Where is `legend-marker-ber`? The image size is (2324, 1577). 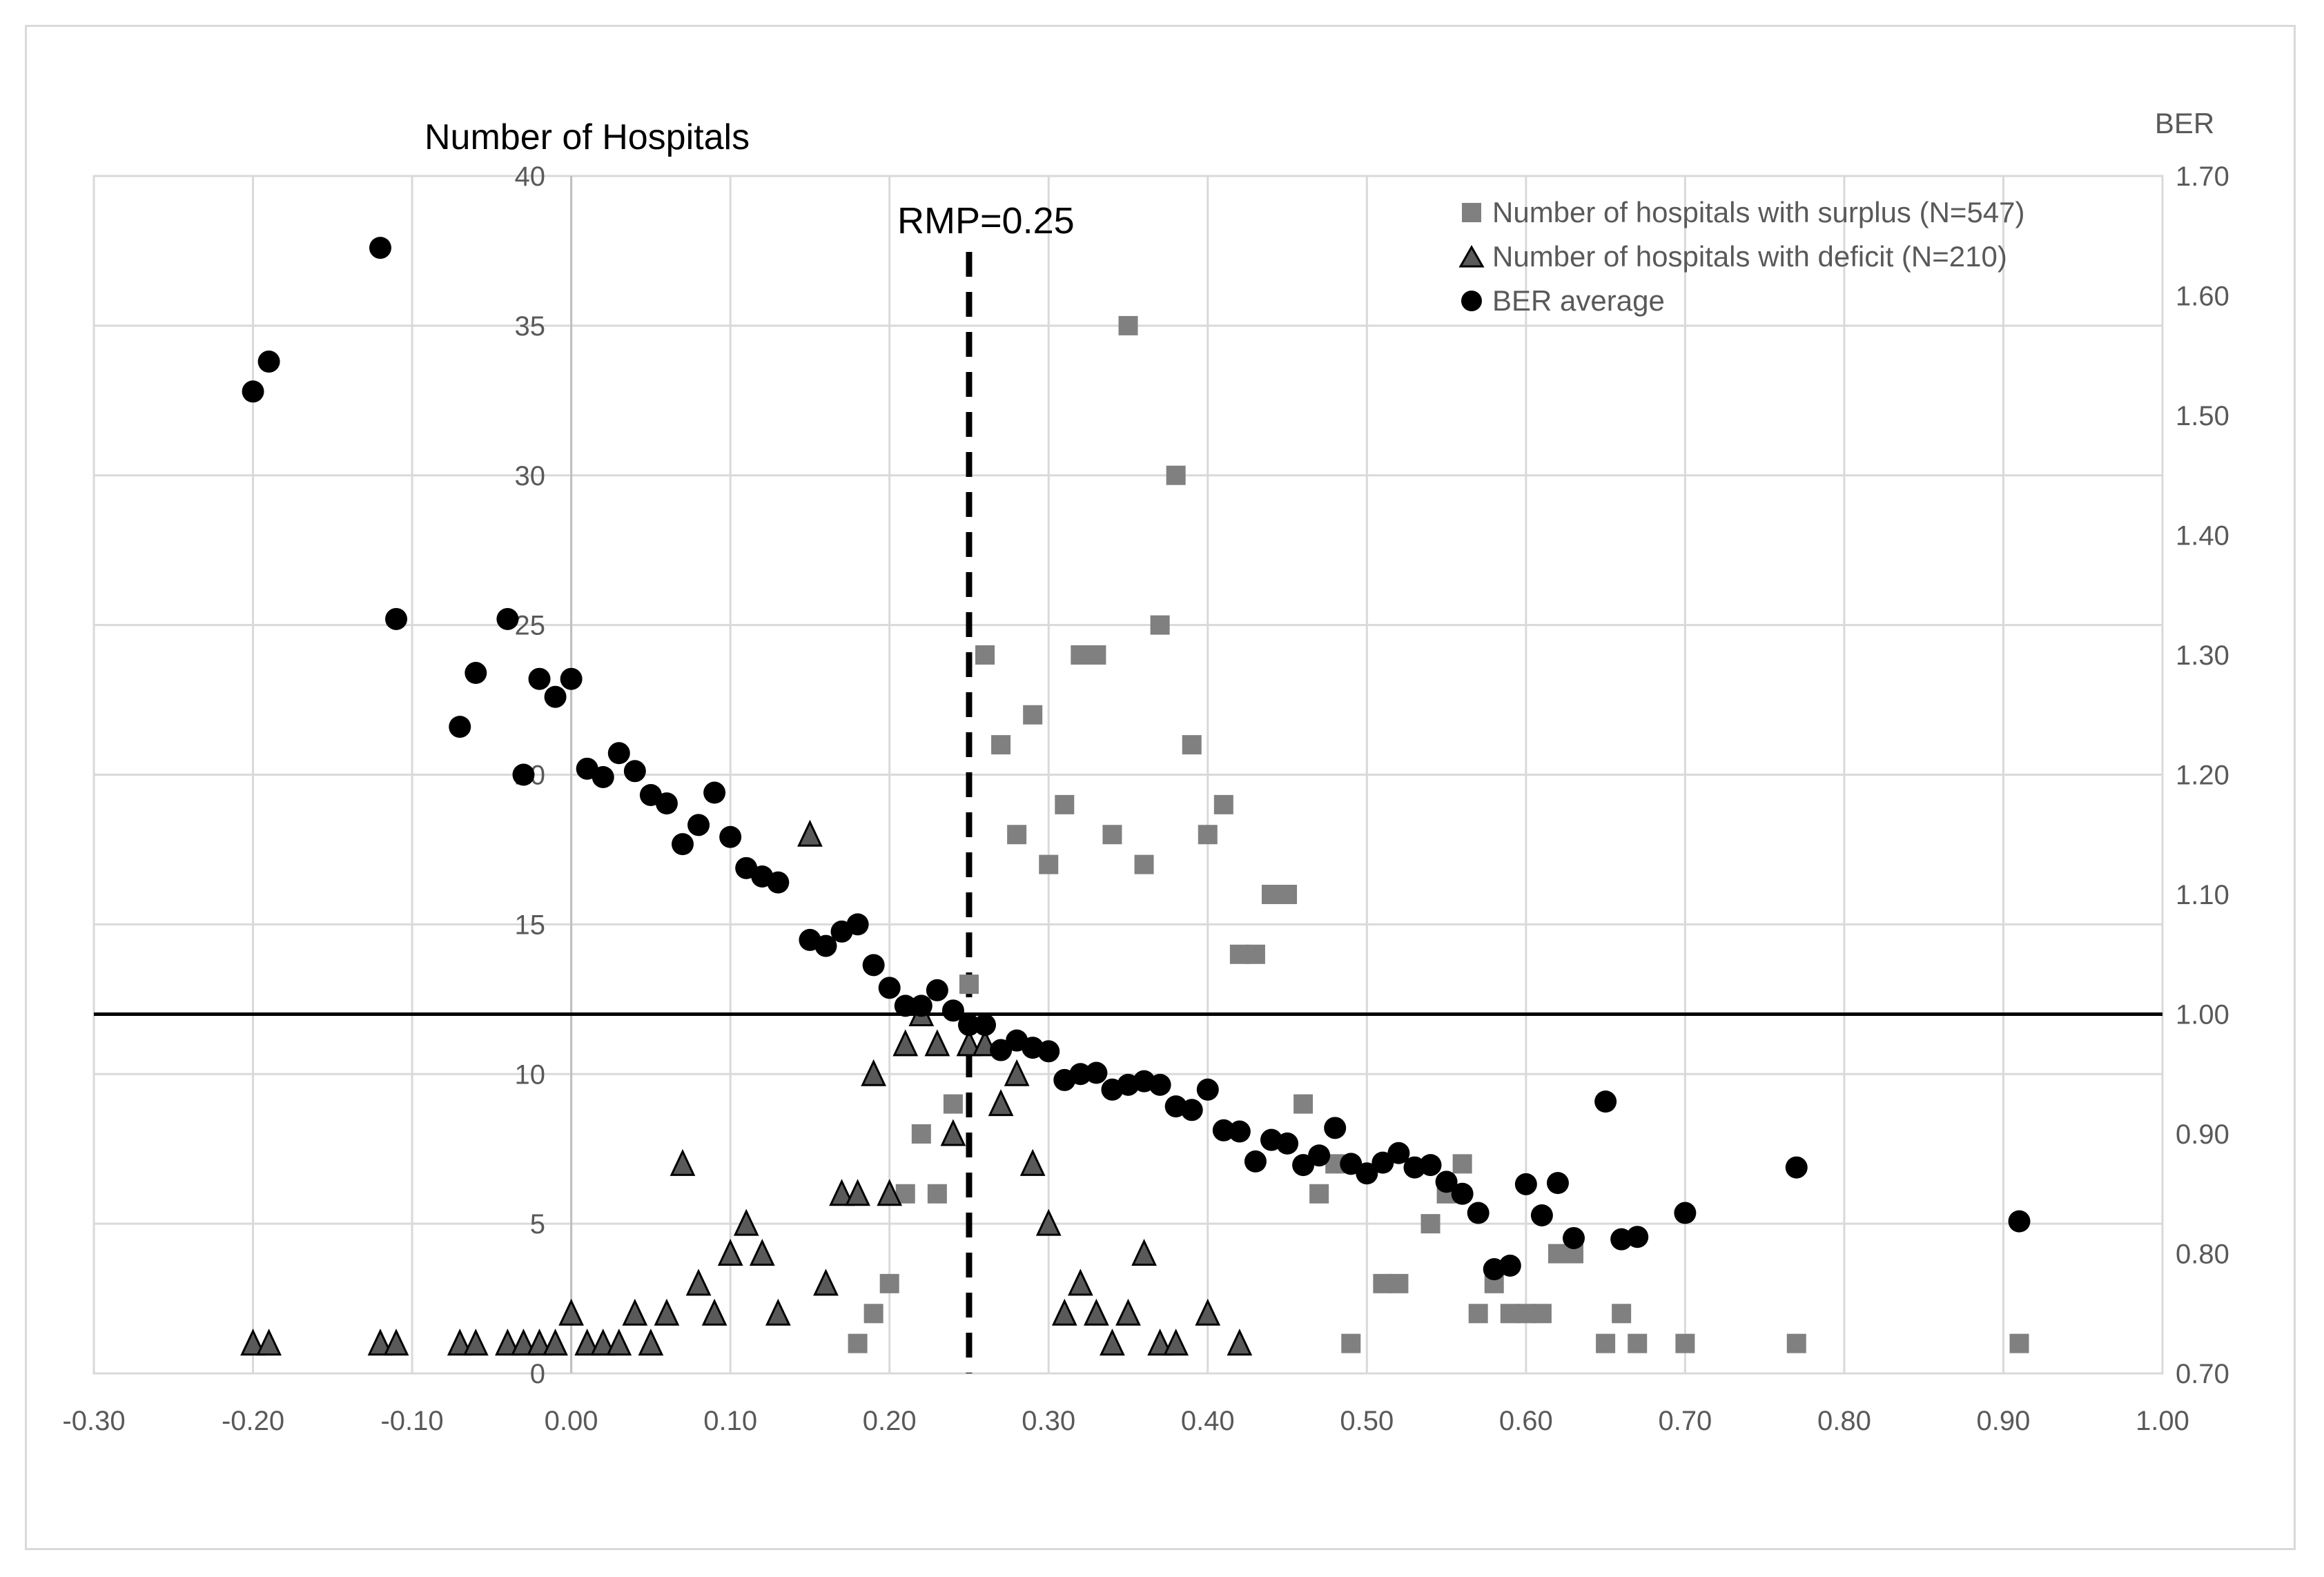
legend-marker-ber is located at coordinates (1472, 301).